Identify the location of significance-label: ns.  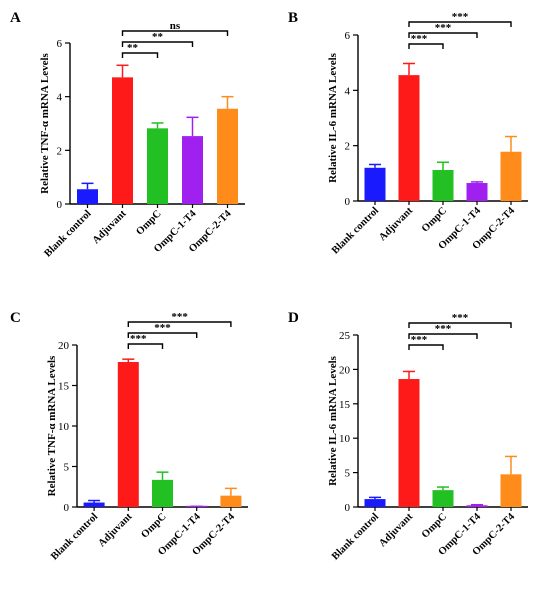
(175, 26).